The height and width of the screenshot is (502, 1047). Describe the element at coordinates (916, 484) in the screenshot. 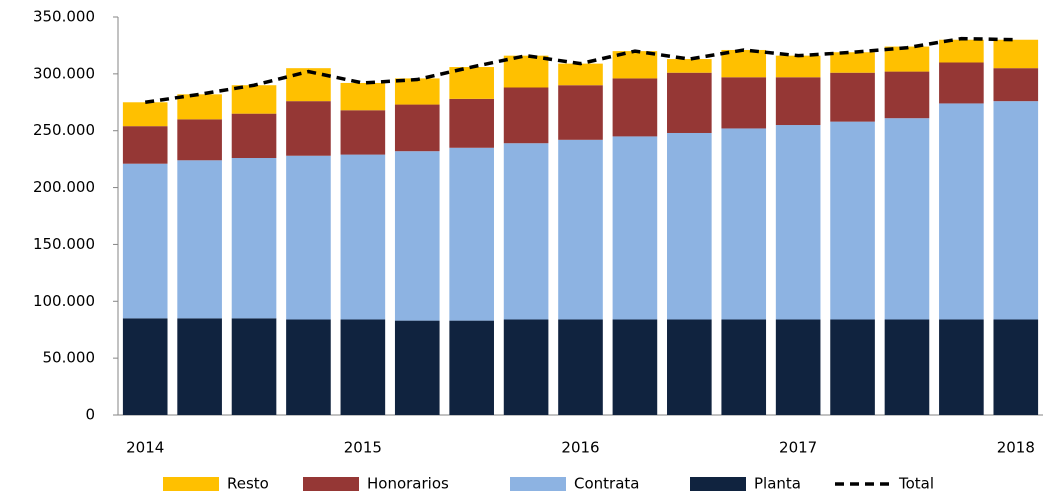

I see `legend-label: Total` at that location.